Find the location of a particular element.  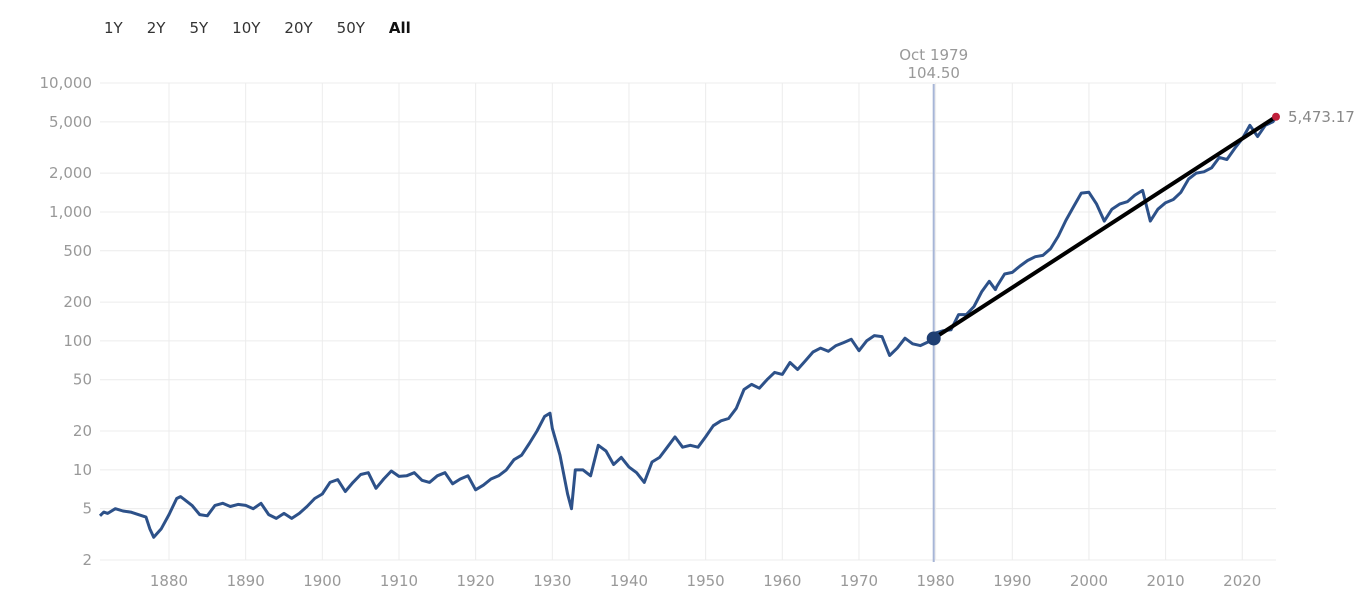

y-tick-label: 50 is located at coordinates (82, 380).